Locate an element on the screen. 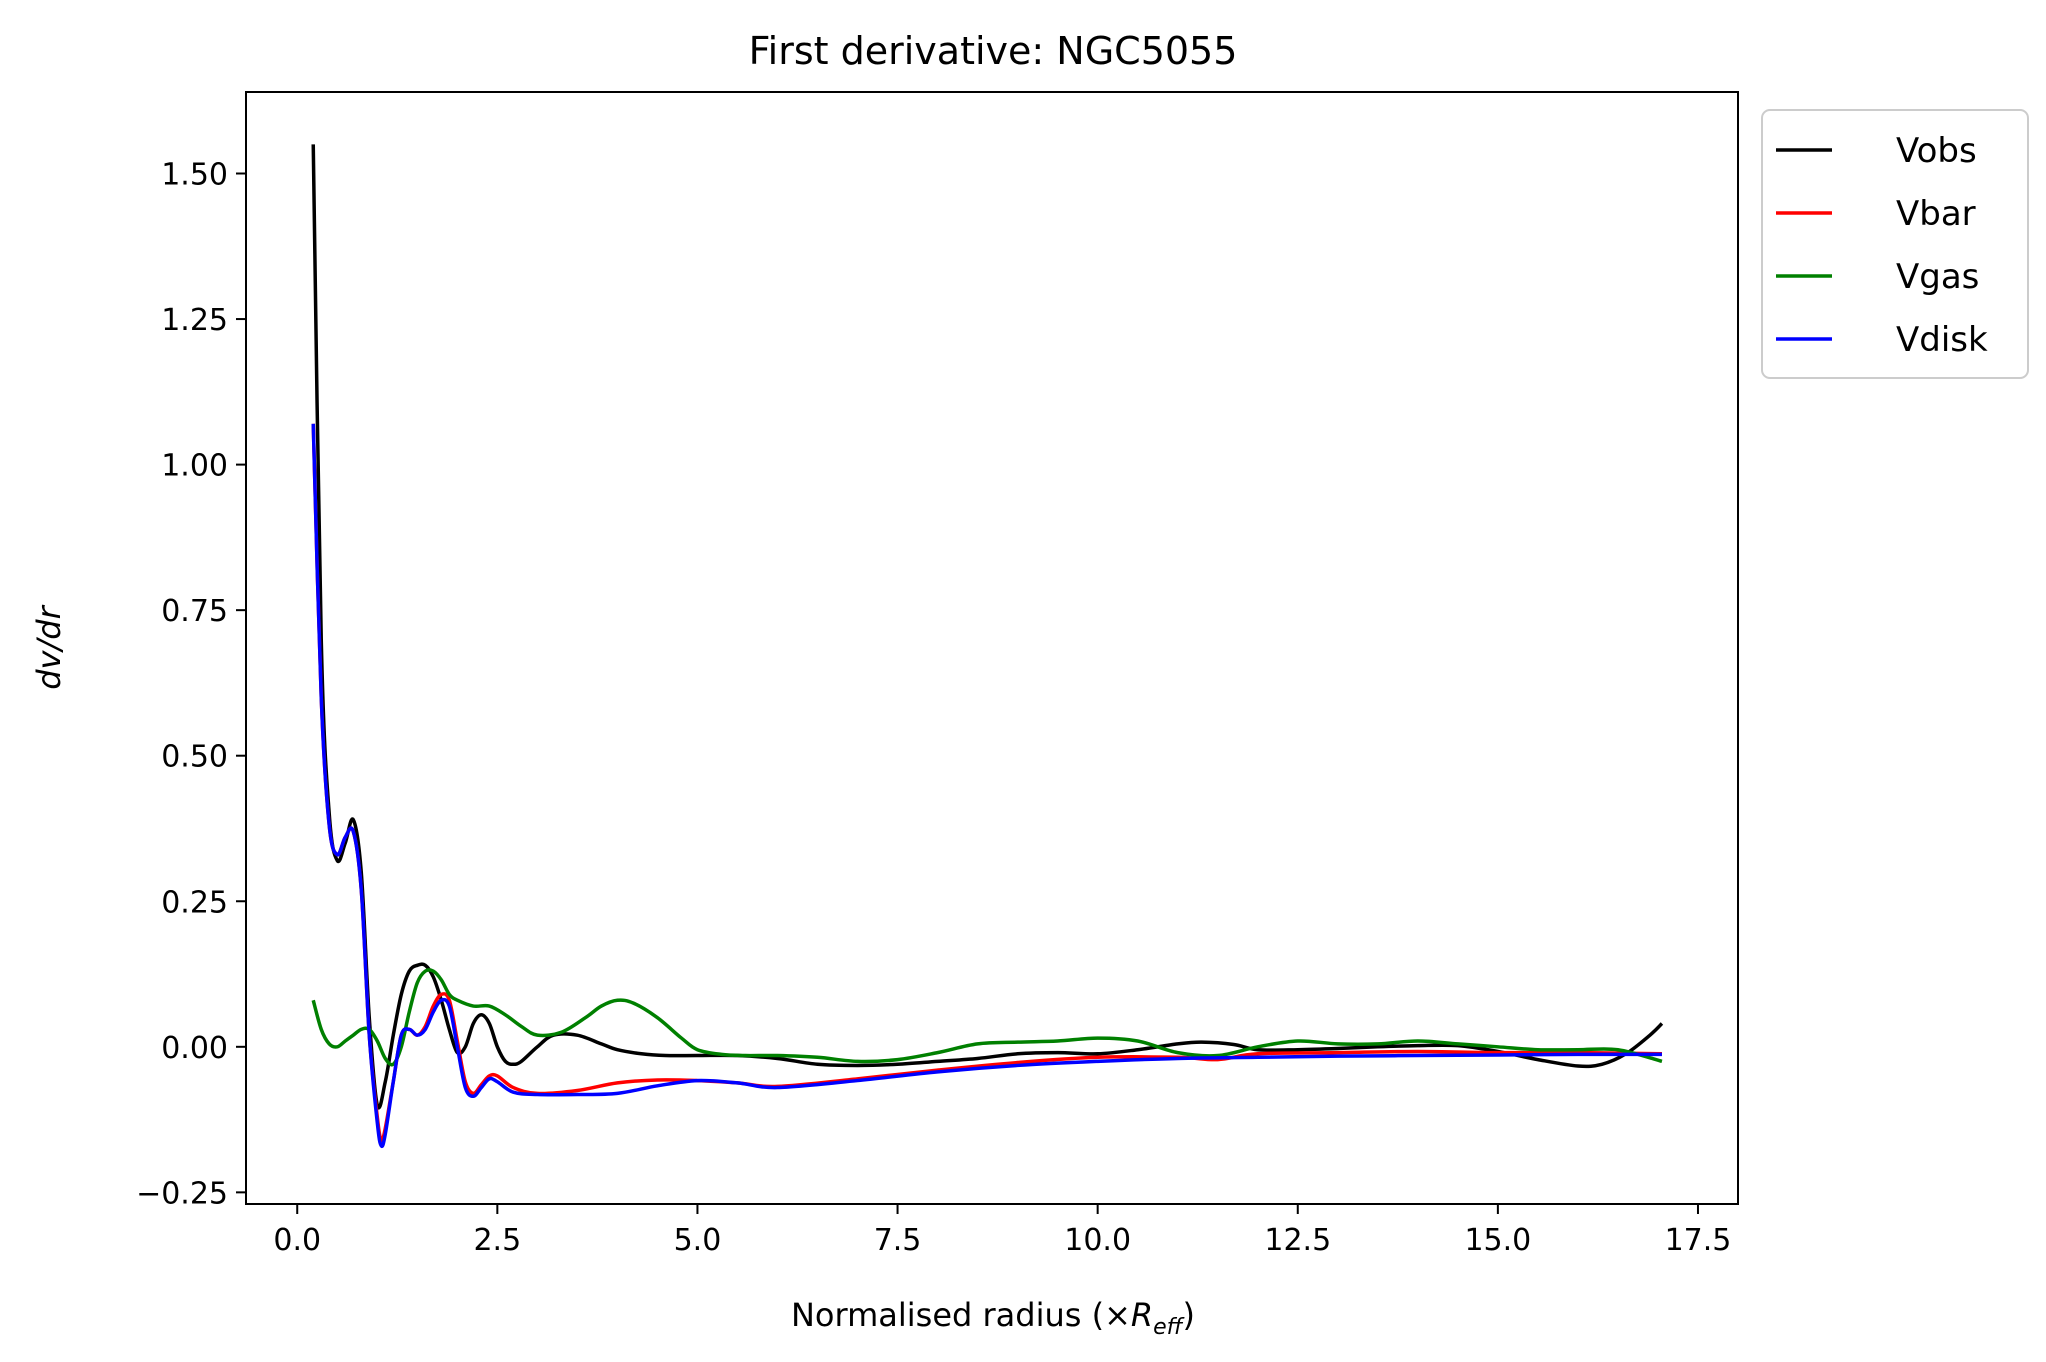  y-tick-label: 0.25 is located at coordinates (194, 902).